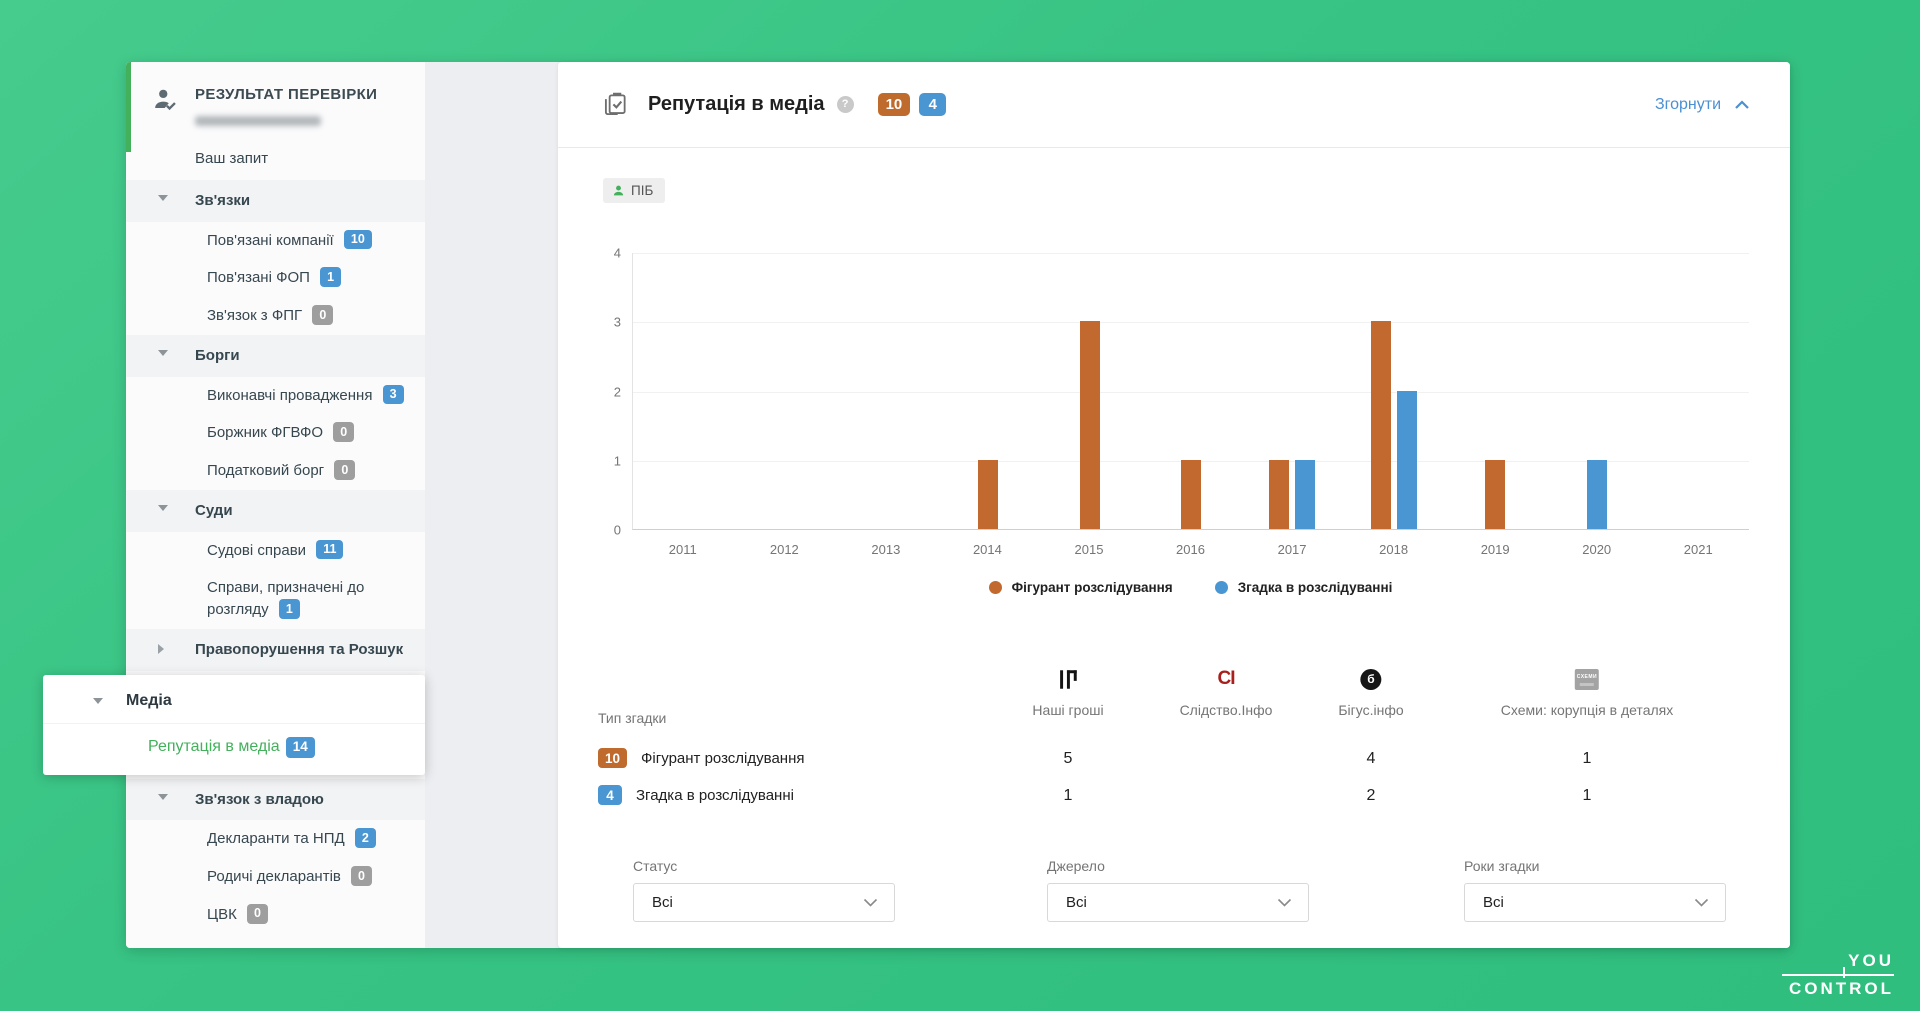 The height and width of the screenshot is (1011, 1920). Describe the element at coordinates (1742, 104) in the screenshot. I see `chevron-up-icon` at that location.